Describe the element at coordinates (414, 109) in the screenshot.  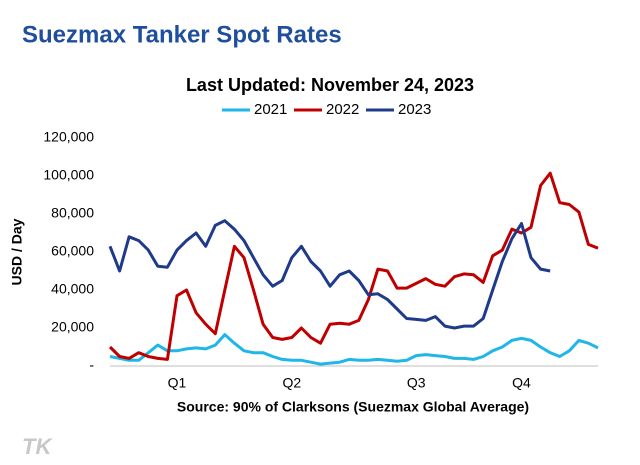
I see `legend-label: 2023` at that location.